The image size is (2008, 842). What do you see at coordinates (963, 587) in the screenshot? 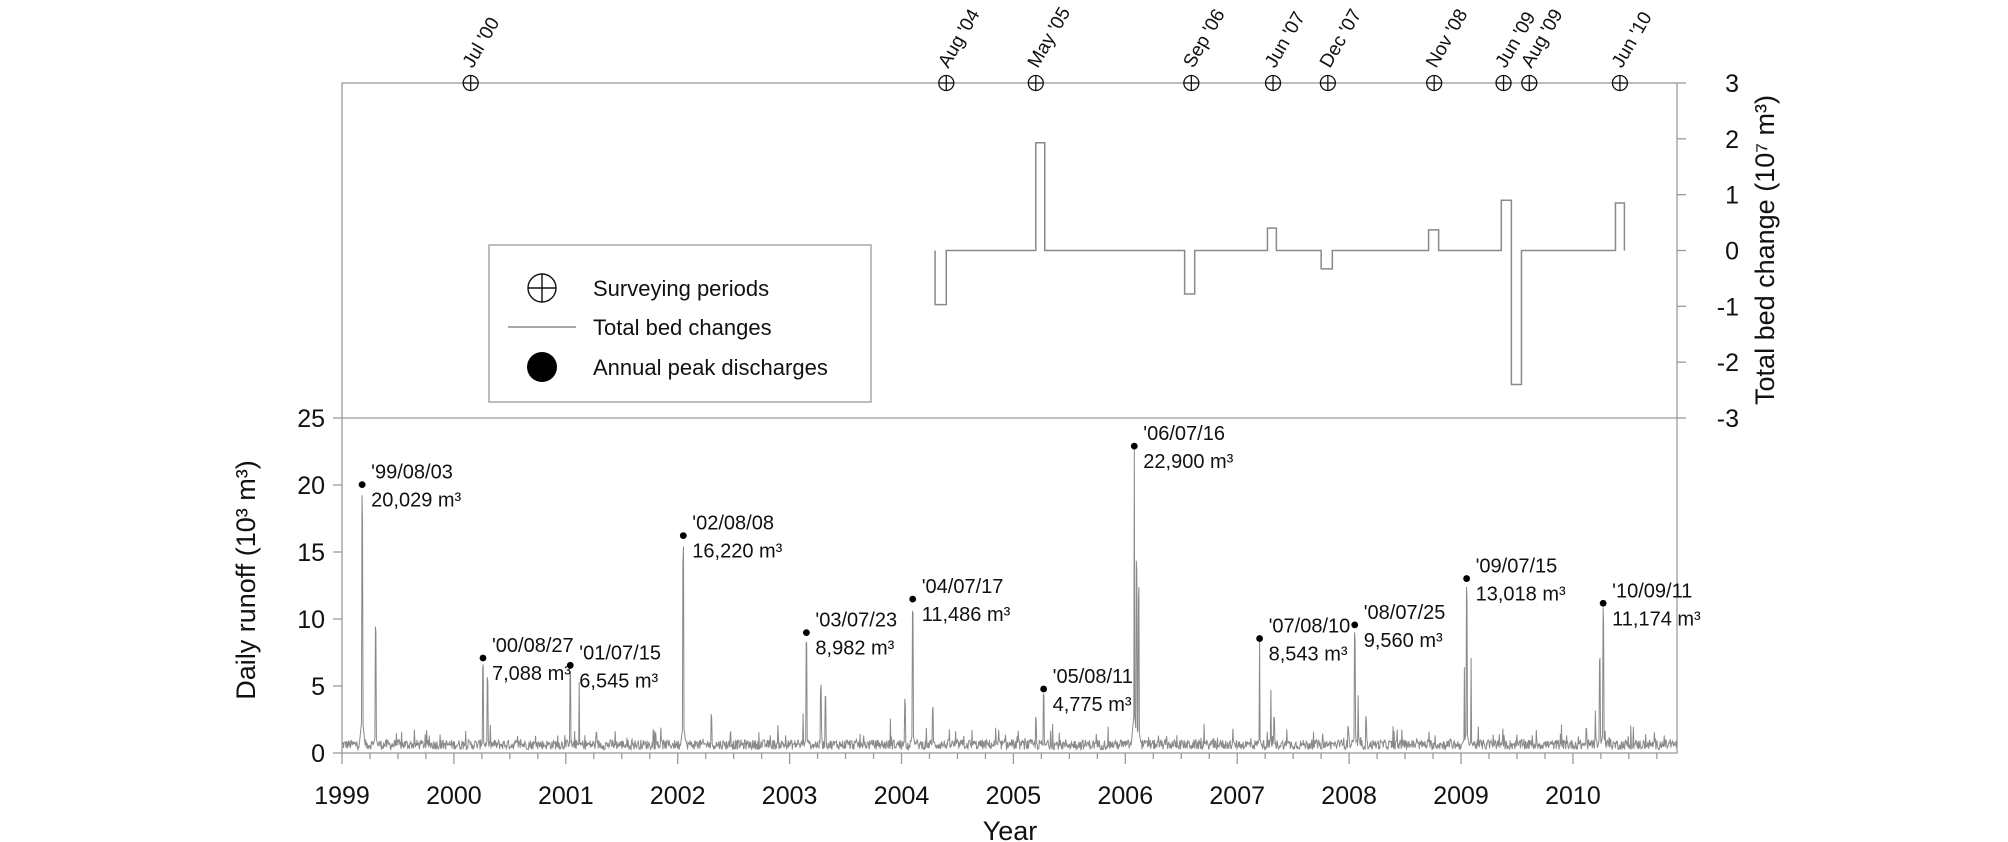
I see `peak-date-label: '04/07/17` at bounding box center [963, 587].